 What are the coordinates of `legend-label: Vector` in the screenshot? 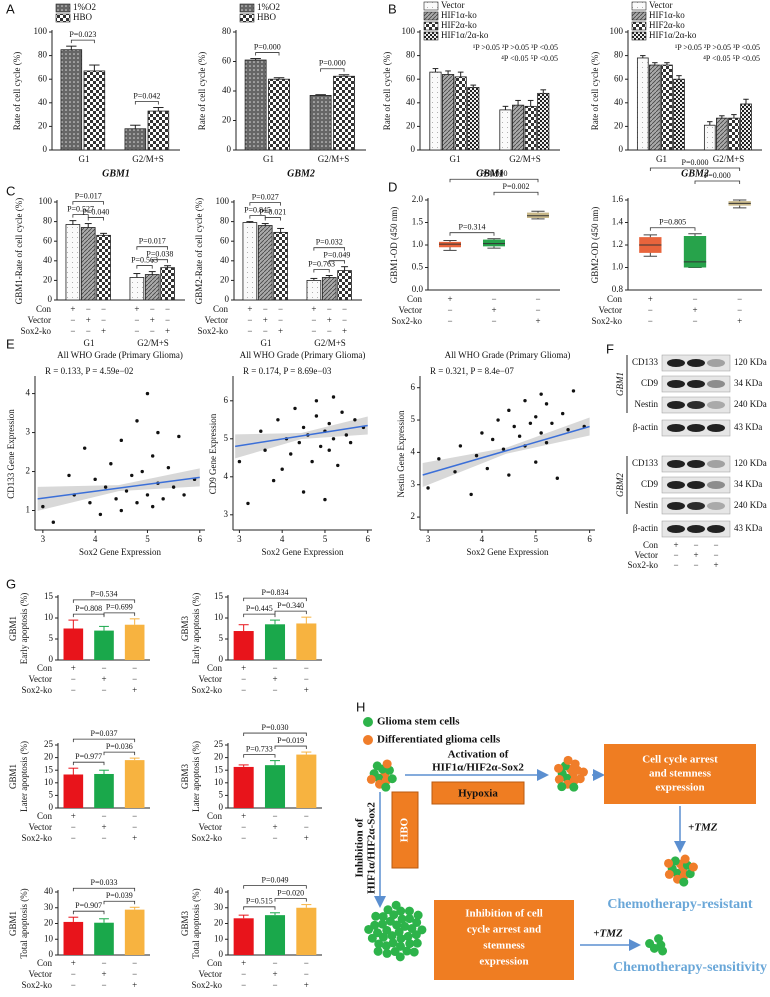 It's located at (661, 5).